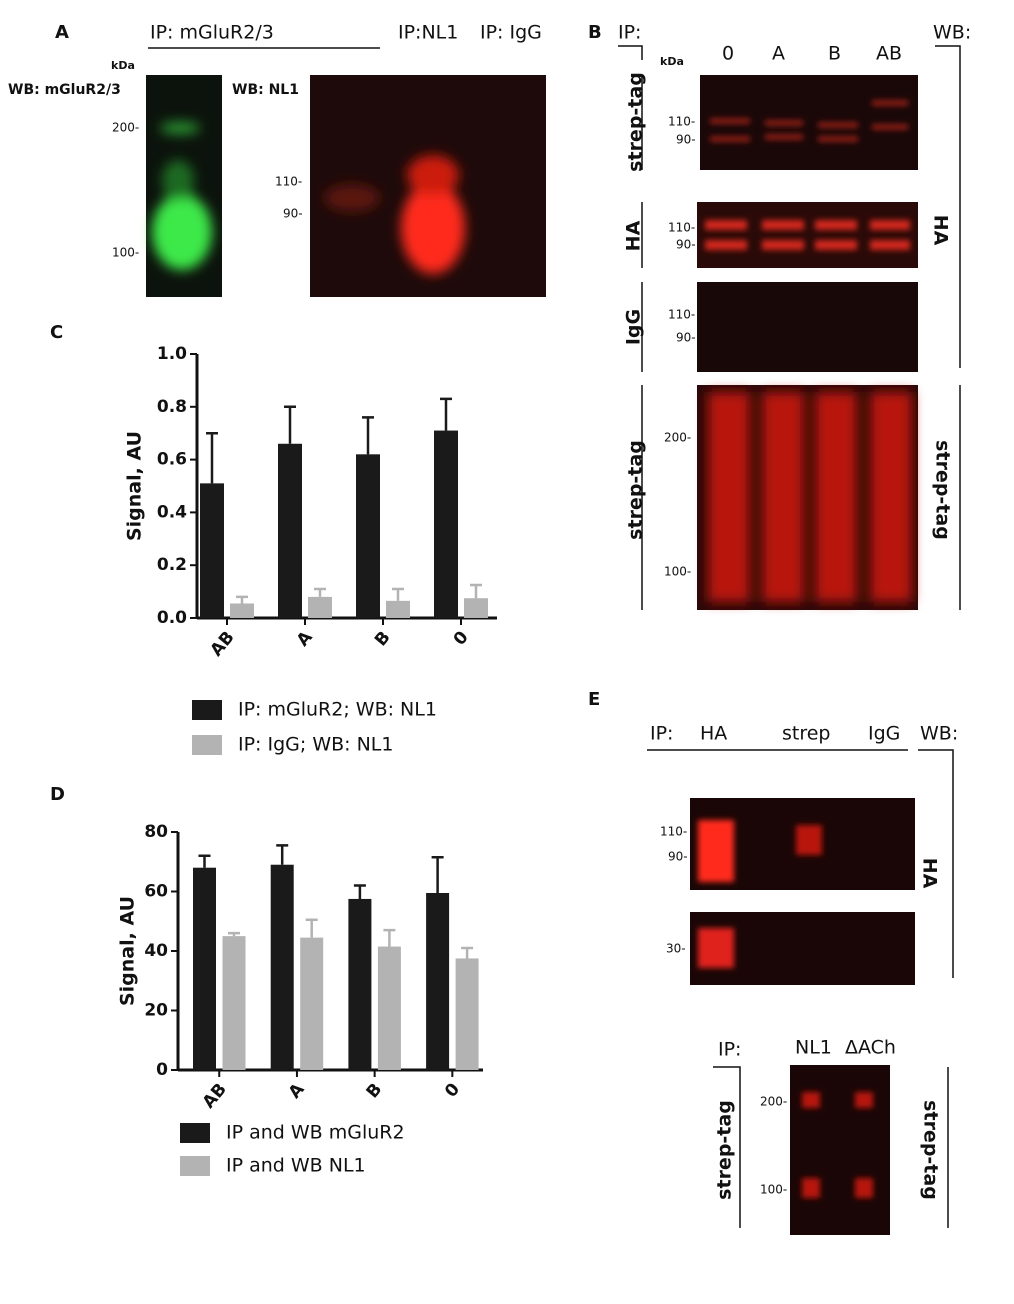 The height and width of the screenshot is (1304, 1014). Describe the element at coordinates (594, 699) in the screenshot. I see `blot-label: E` at that location.